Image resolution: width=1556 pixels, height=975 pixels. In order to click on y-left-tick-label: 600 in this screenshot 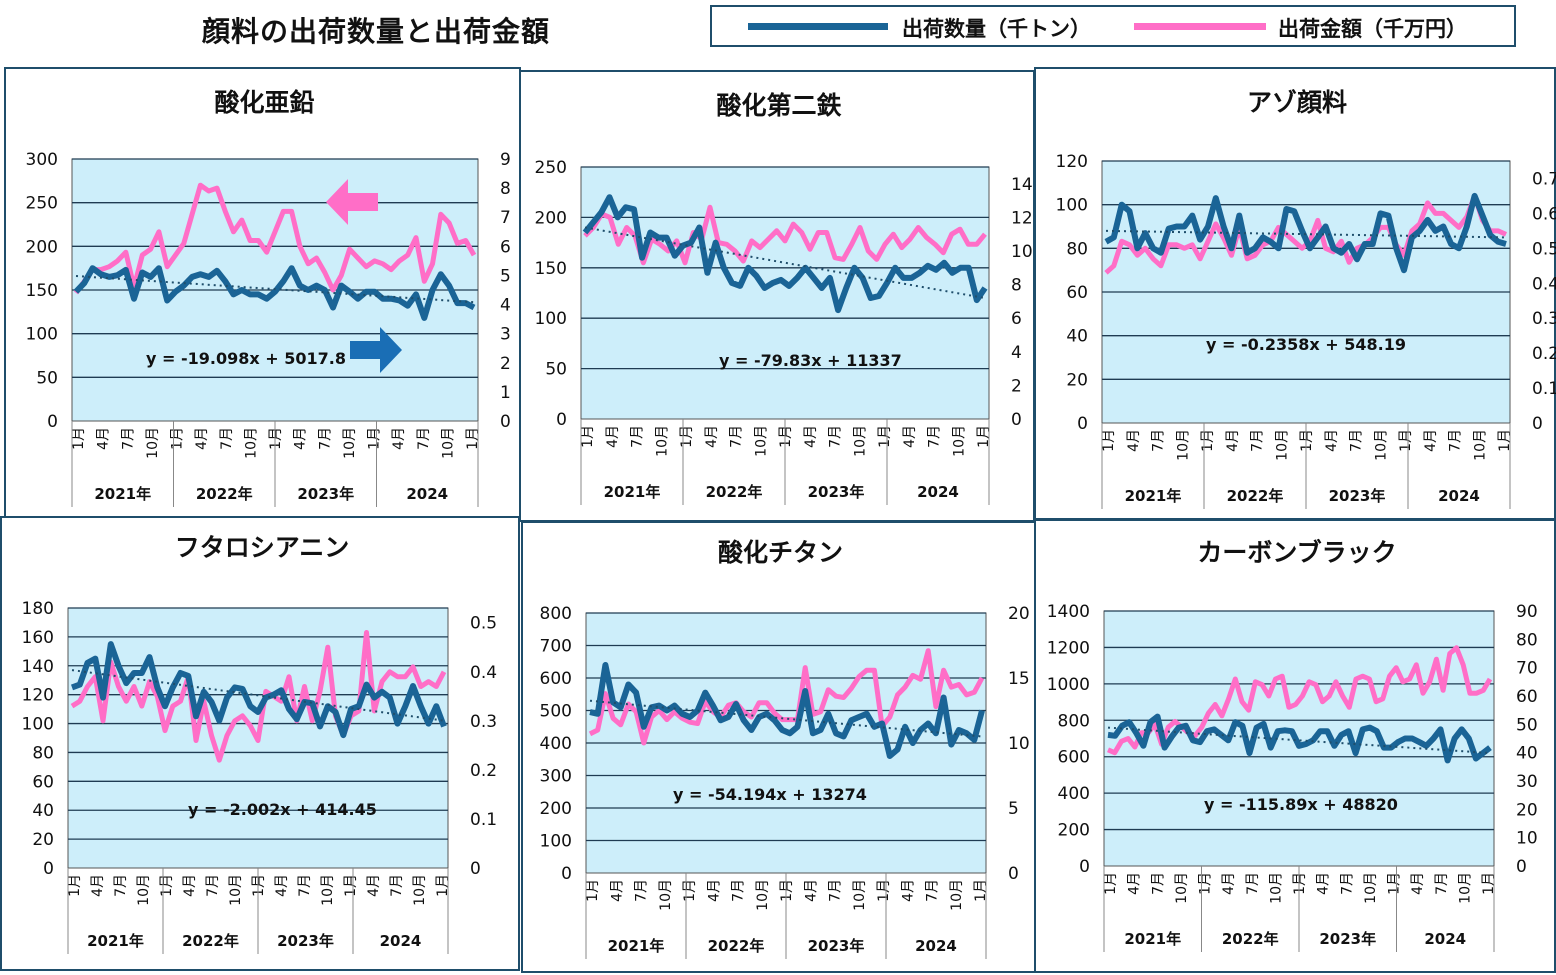, I will do `click(556, 679)`.